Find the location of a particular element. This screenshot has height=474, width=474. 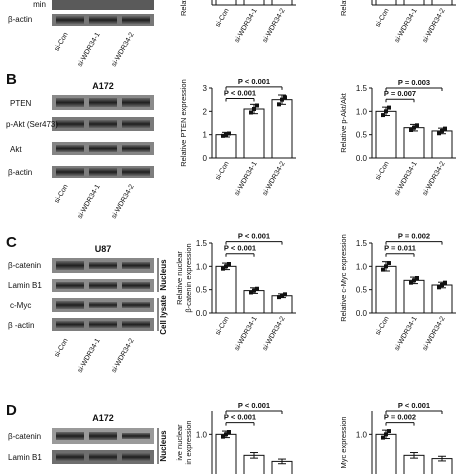

blot-label: Akt is located at coordinates (16, 149).